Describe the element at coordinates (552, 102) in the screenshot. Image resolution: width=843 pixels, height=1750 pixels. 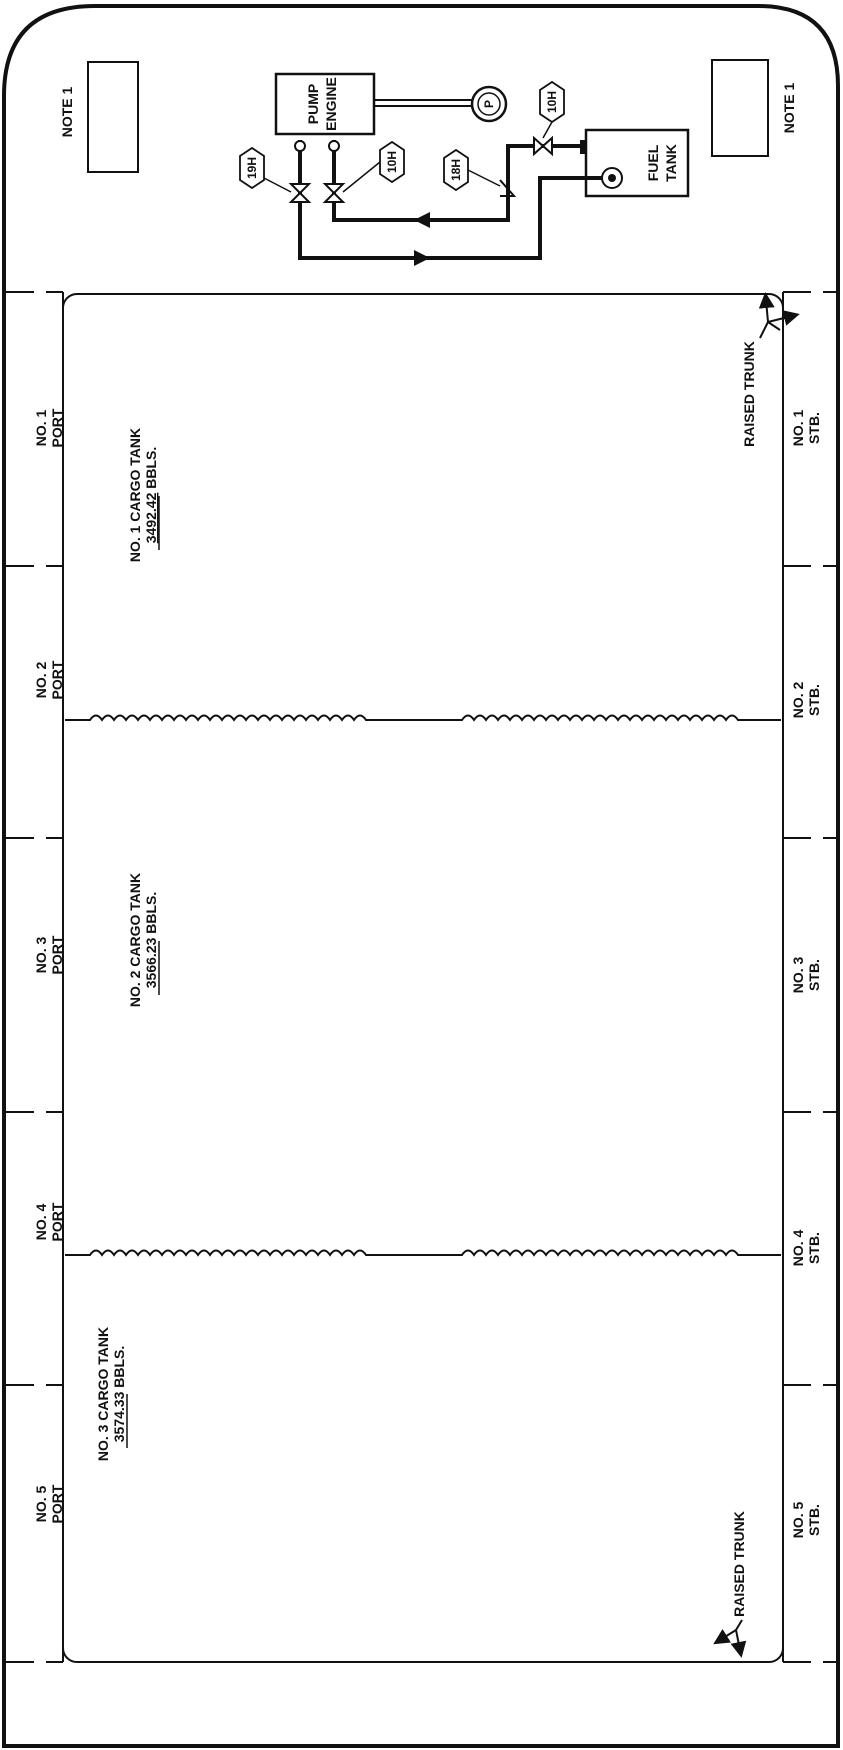
I see `valve-tag-10h-right-label: 10H` at that location.